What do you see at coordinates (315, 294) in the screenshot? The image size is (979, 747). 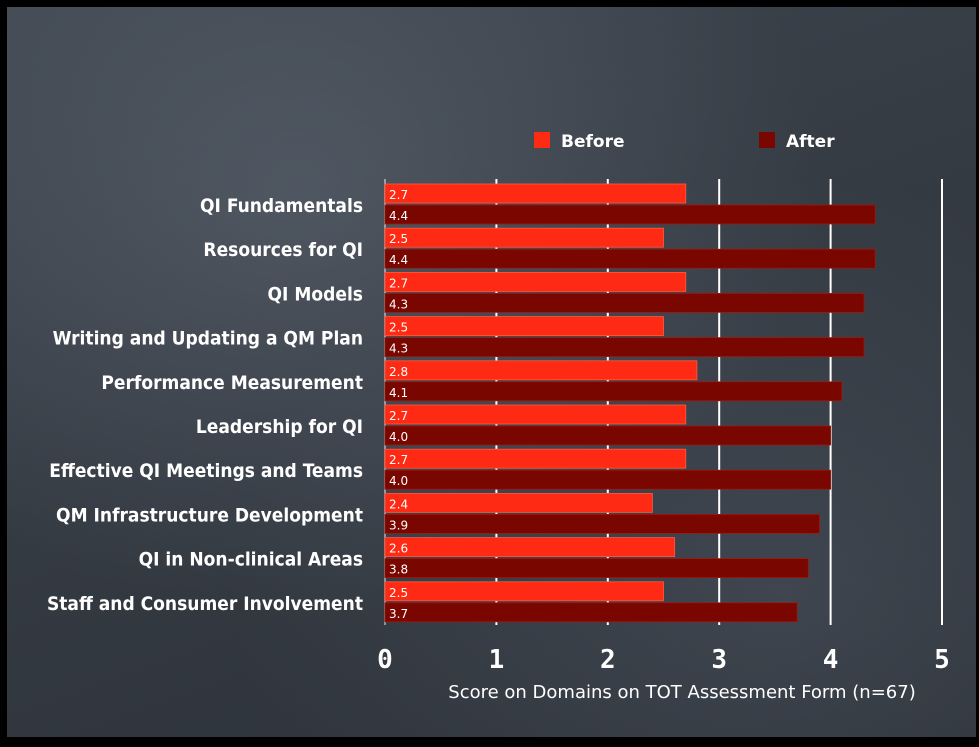 I see `category-label-2: QI Models` at bounding box center [315, 294].